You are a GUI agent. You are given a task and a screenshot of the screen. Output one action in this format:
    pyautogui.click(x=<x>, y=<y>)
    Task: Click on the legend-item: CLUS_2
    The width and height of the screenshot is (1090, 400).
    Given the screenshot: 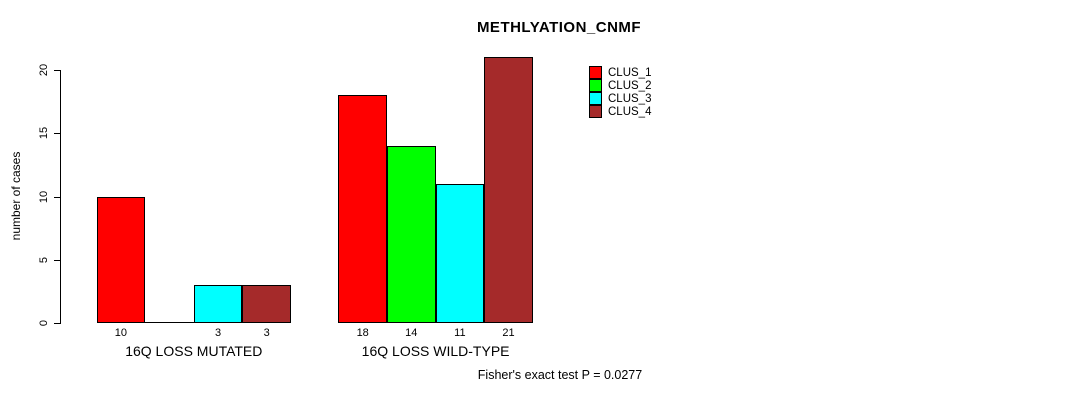 What is the action you would take?
    pyautogui.click(x=620, y=85)
    